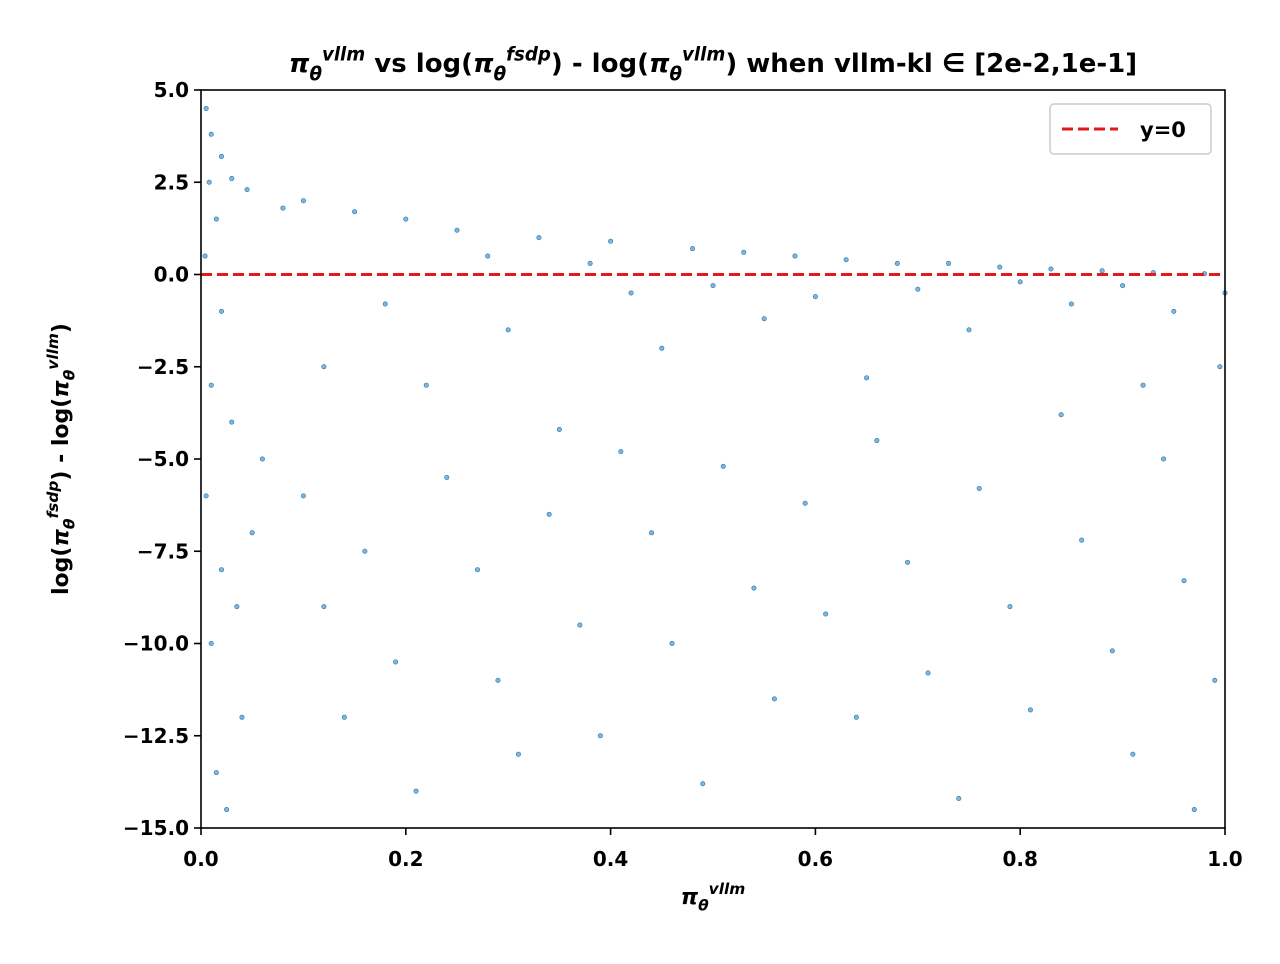 This screenshot has height=964, width=1280. Describe the element at coordinates (528, 54) in the screenshot. I see `text-segment: fsdp` at that location.